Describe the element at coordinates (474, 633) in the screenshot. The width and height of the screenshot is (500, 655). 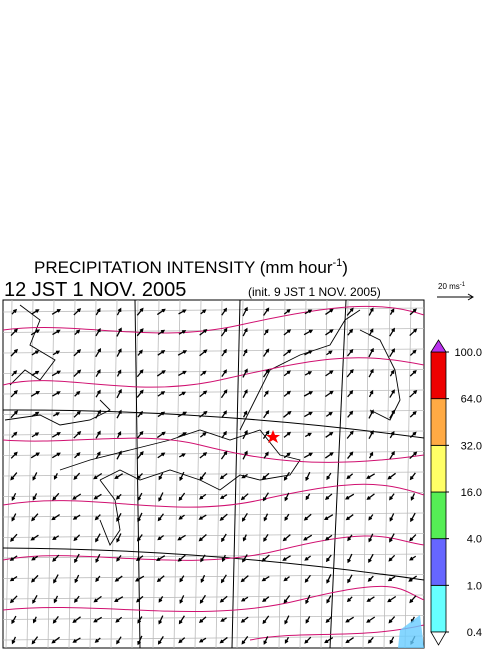
I see `colorbar-label: 0.4` at that location.